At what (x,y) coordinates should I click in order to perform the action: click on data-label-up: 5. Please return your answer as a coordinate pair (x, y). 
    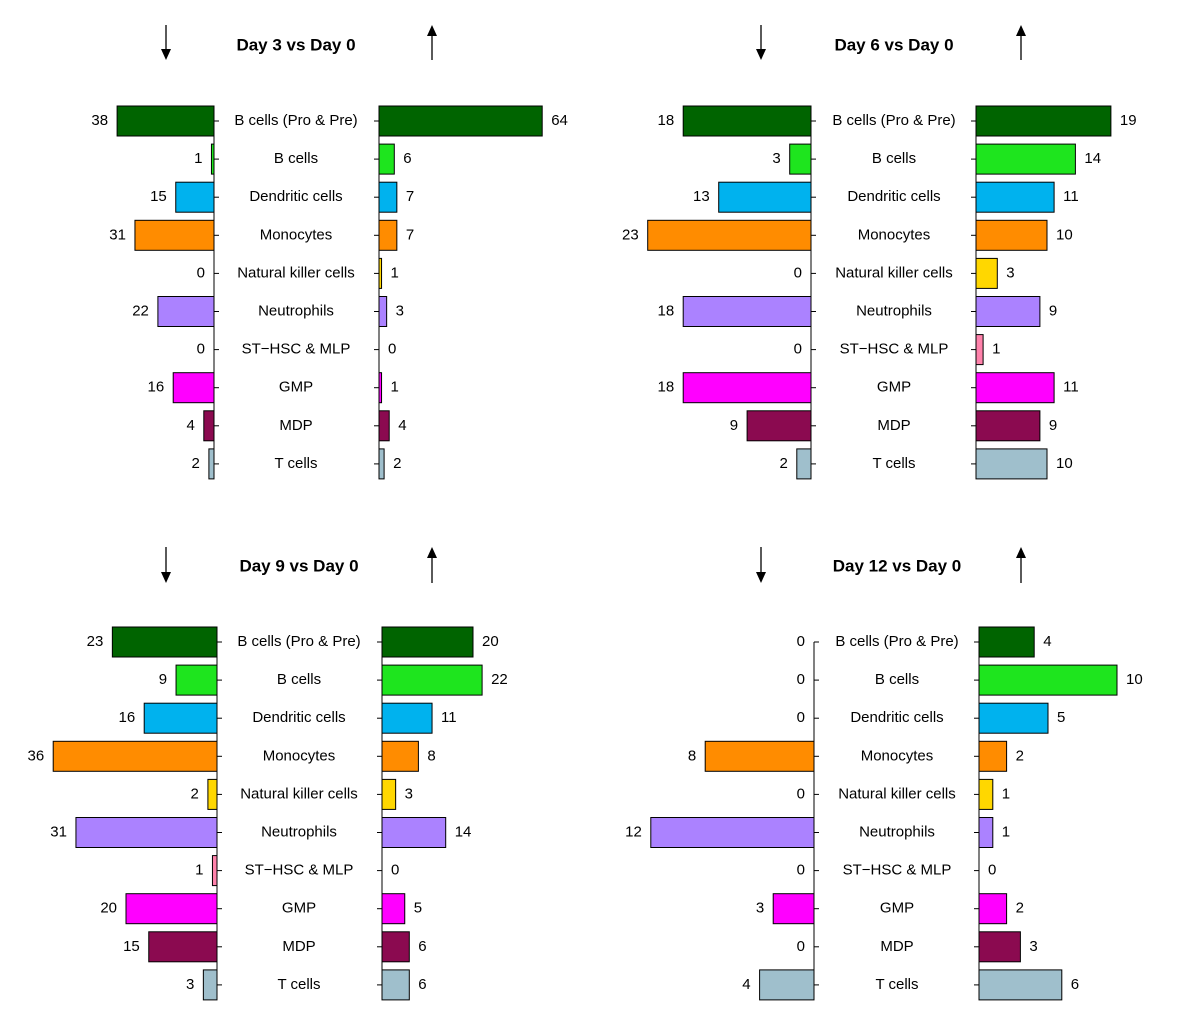
    Looking at the image, I should click on (1061, 717).